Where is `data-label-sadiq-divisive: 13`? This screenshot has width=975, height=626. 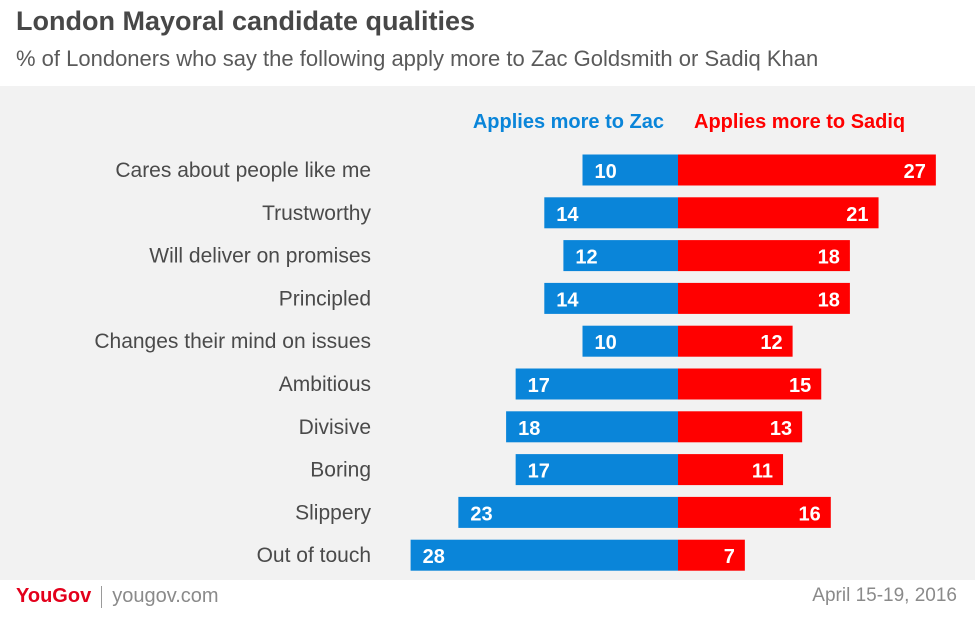
data-label-sadiq-divisive: 13 is located at coordinates (781, 429).